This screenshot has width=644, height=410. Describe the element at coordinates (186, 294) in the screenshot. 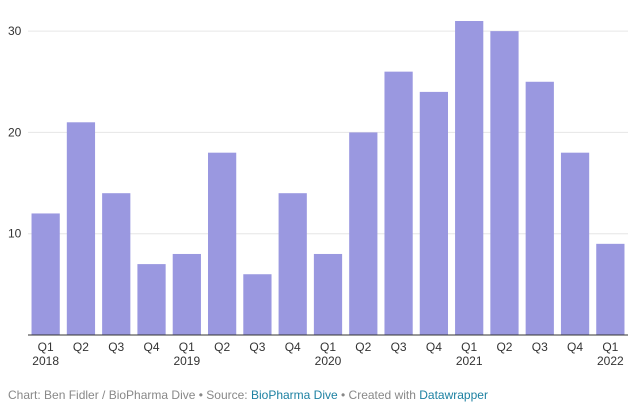

I see `bar-5-q1-2019` at that location.